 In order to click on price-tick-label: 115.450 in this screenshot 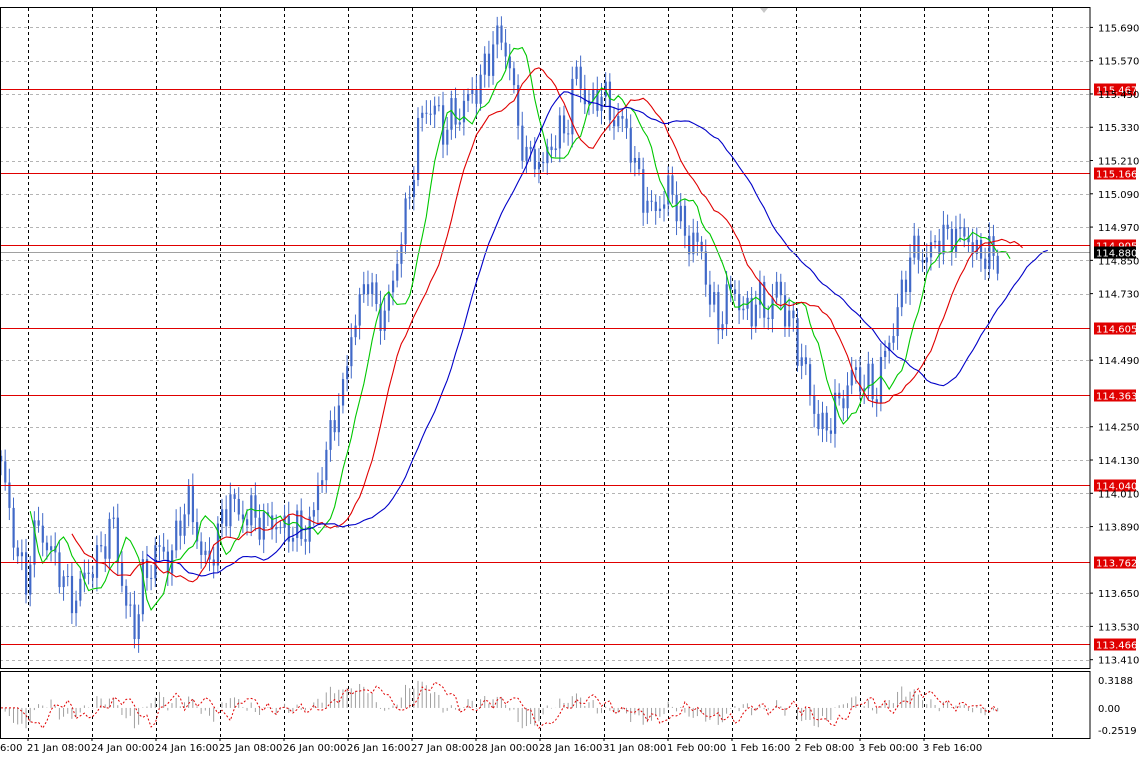, I will do `click(1118, 95)`.